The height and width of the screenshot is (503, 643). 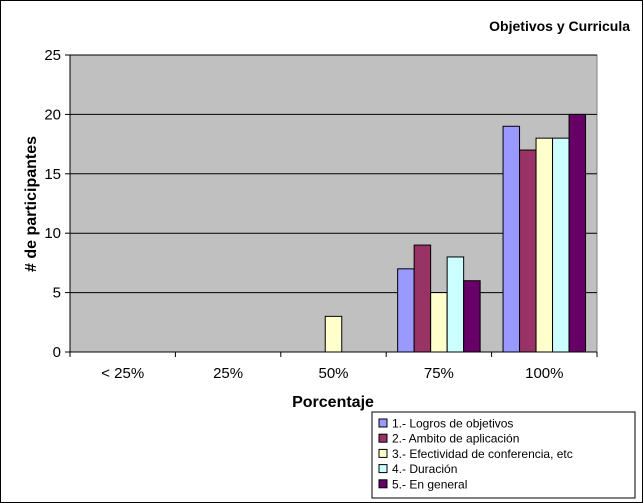 What do you see at coordinates (482, 454) in the screenshot?
I see `legend-label: 3.- Efectividad de conferencia, etc` at bounding box center [482, 454].